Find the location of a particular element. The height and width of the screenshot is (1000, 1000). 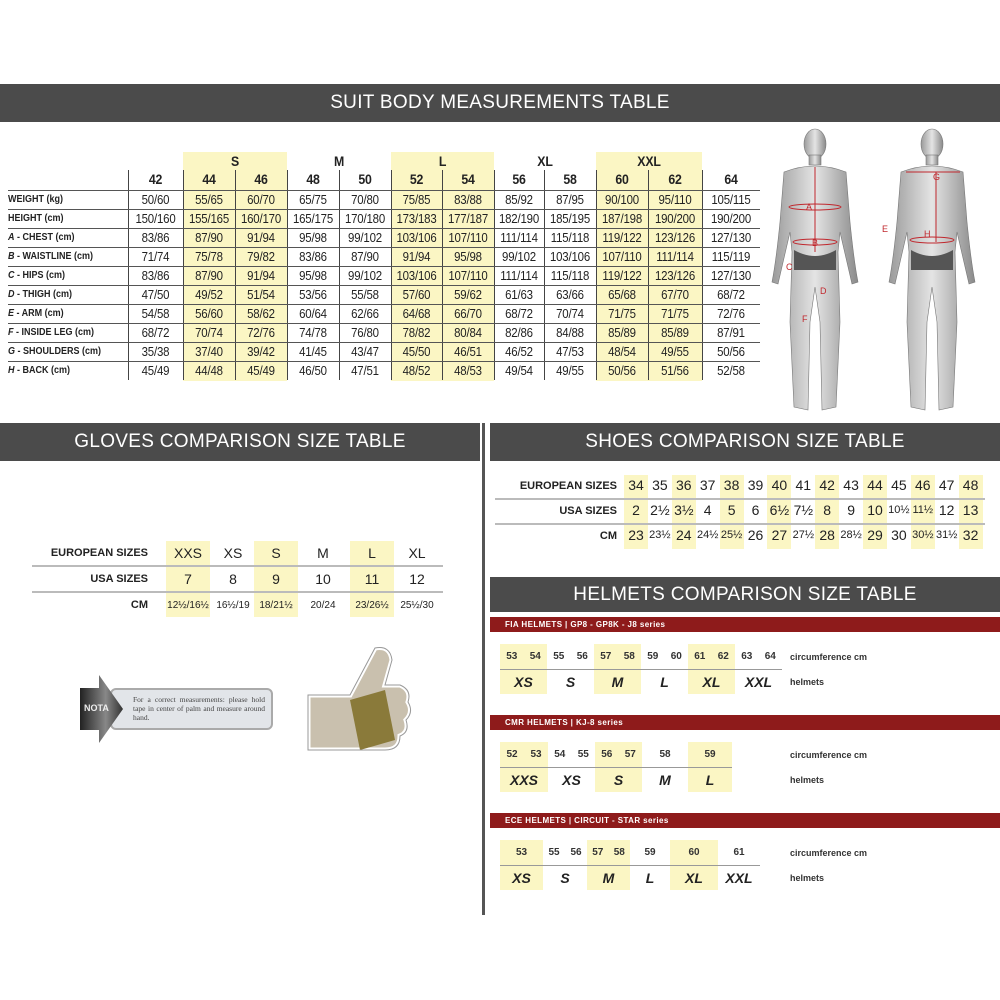

size-column-header: 60 is located at coordinates (622, 179).